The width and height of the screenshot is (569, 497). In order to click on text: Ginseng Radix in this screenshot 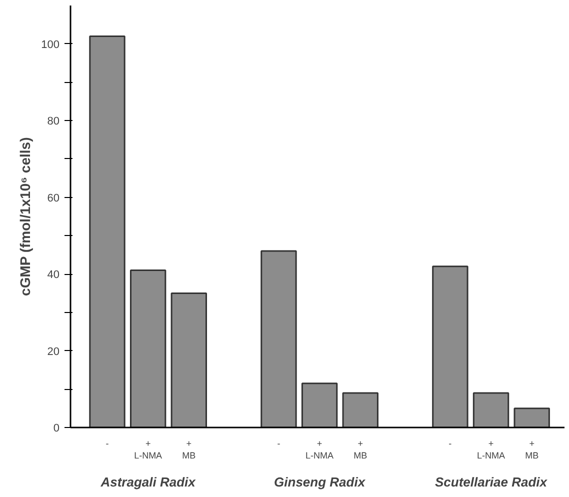, I will do `click(320, 482)`.